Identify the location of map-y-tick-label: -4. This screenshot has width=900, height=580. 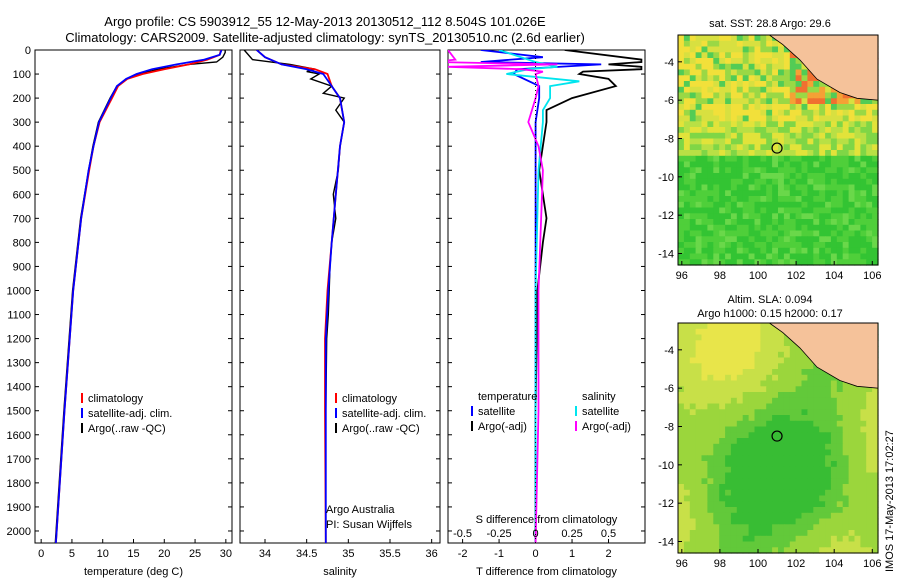
(669, 63).